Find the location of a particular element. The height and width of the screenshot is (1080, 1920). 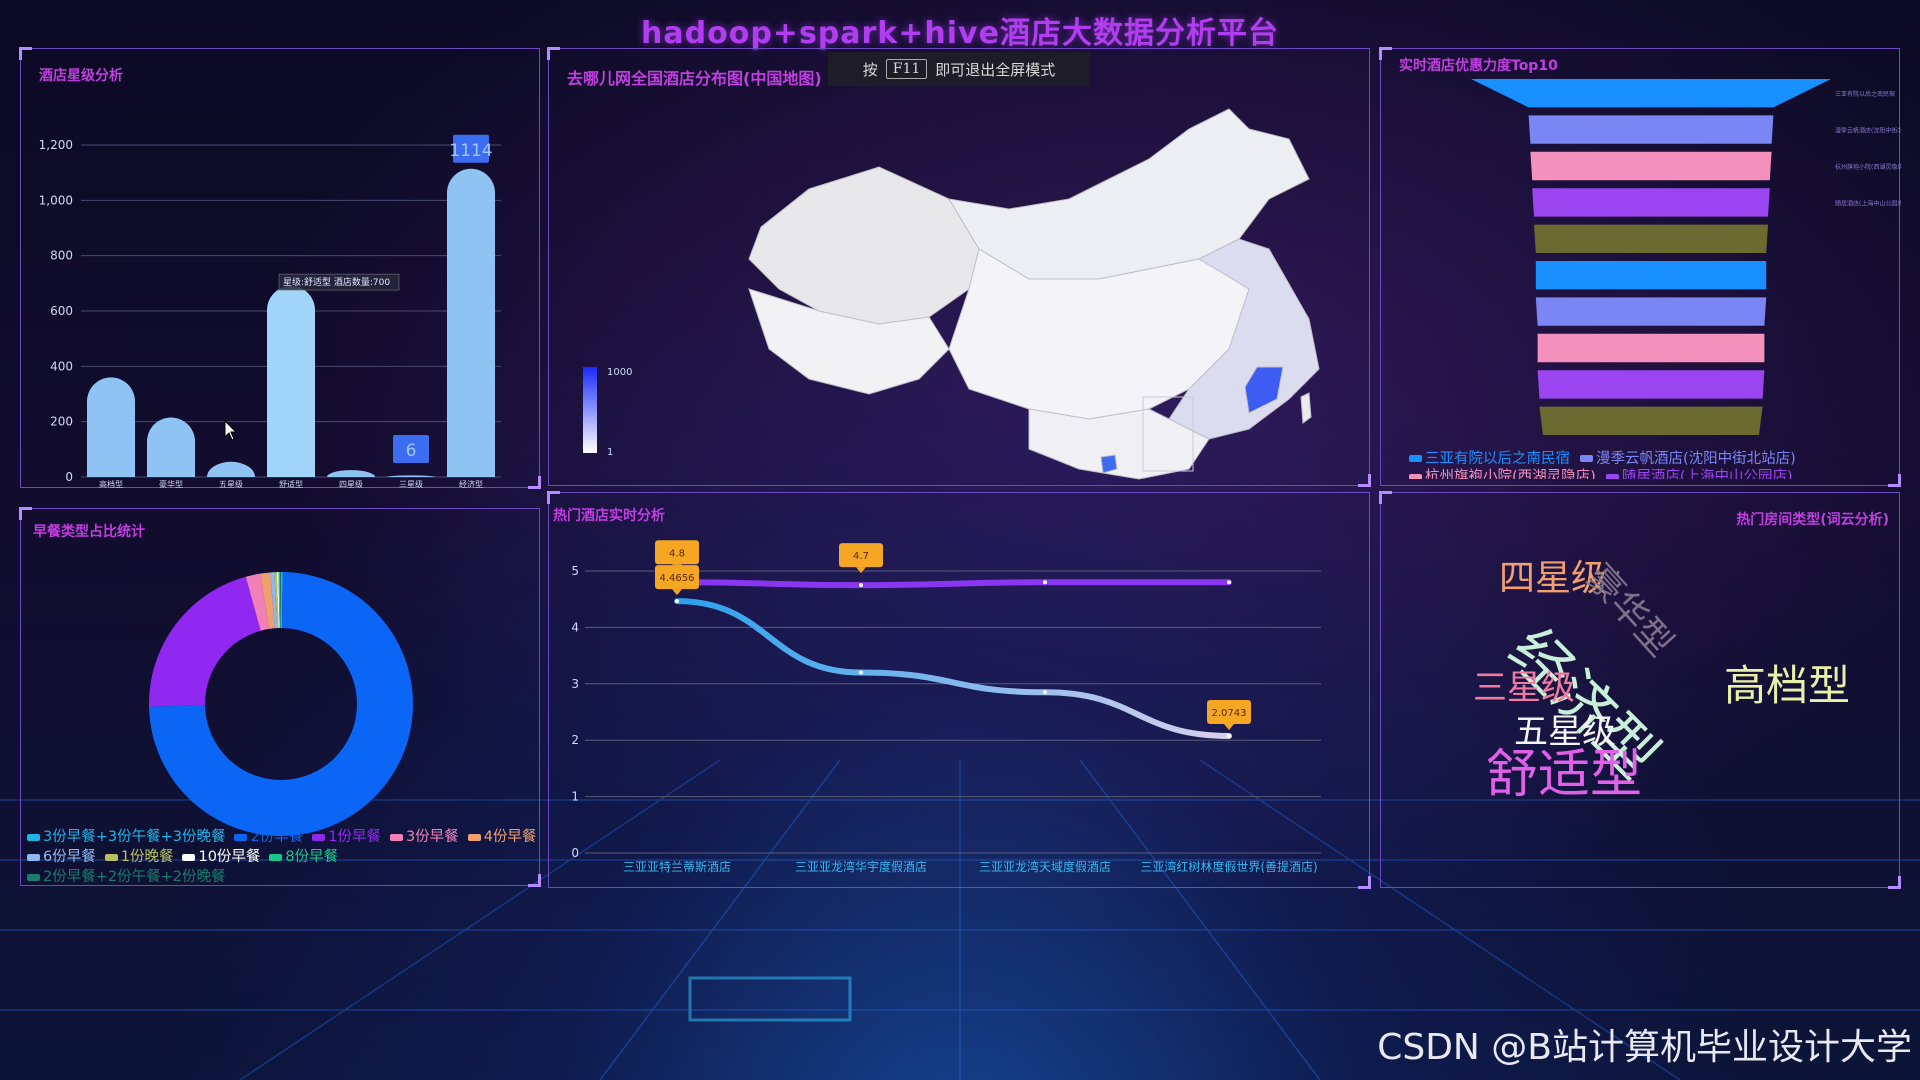

legend-label: 随居酒店(上海中山公园店) is located at coordinates (1707, 474).